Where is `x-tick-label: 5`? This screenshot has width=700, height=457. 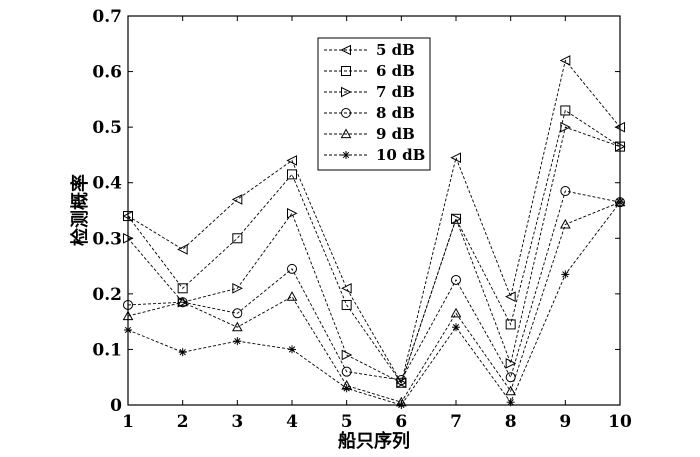 x-tick-label: 5 is located at coordinates (347, 422).